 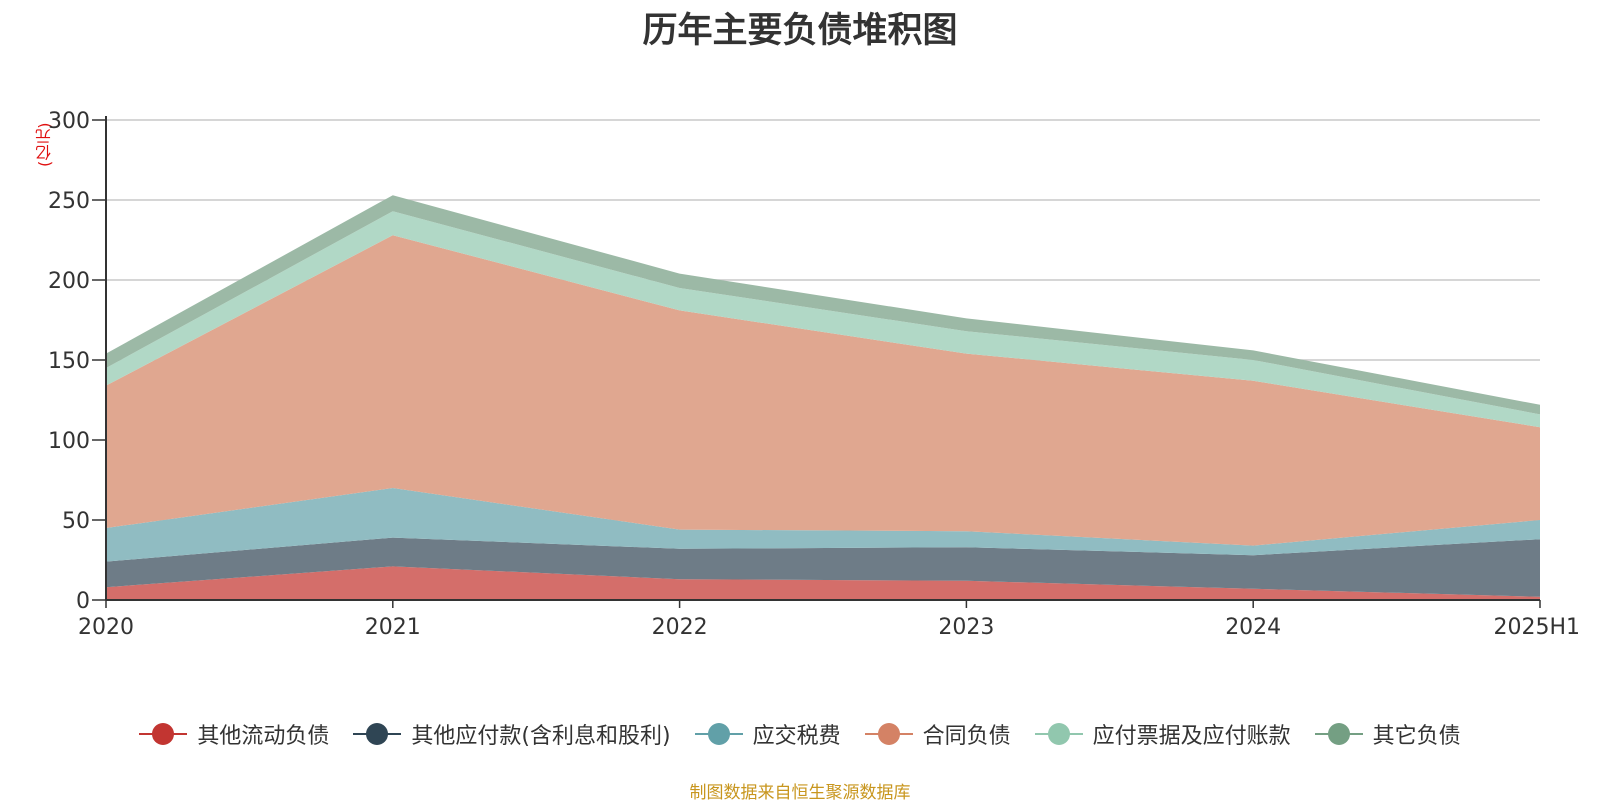 What do you see at coordinates (69, 281) in the screenshot?
I see `y-tick-label-200: 200` at bounding box center [69, 281].